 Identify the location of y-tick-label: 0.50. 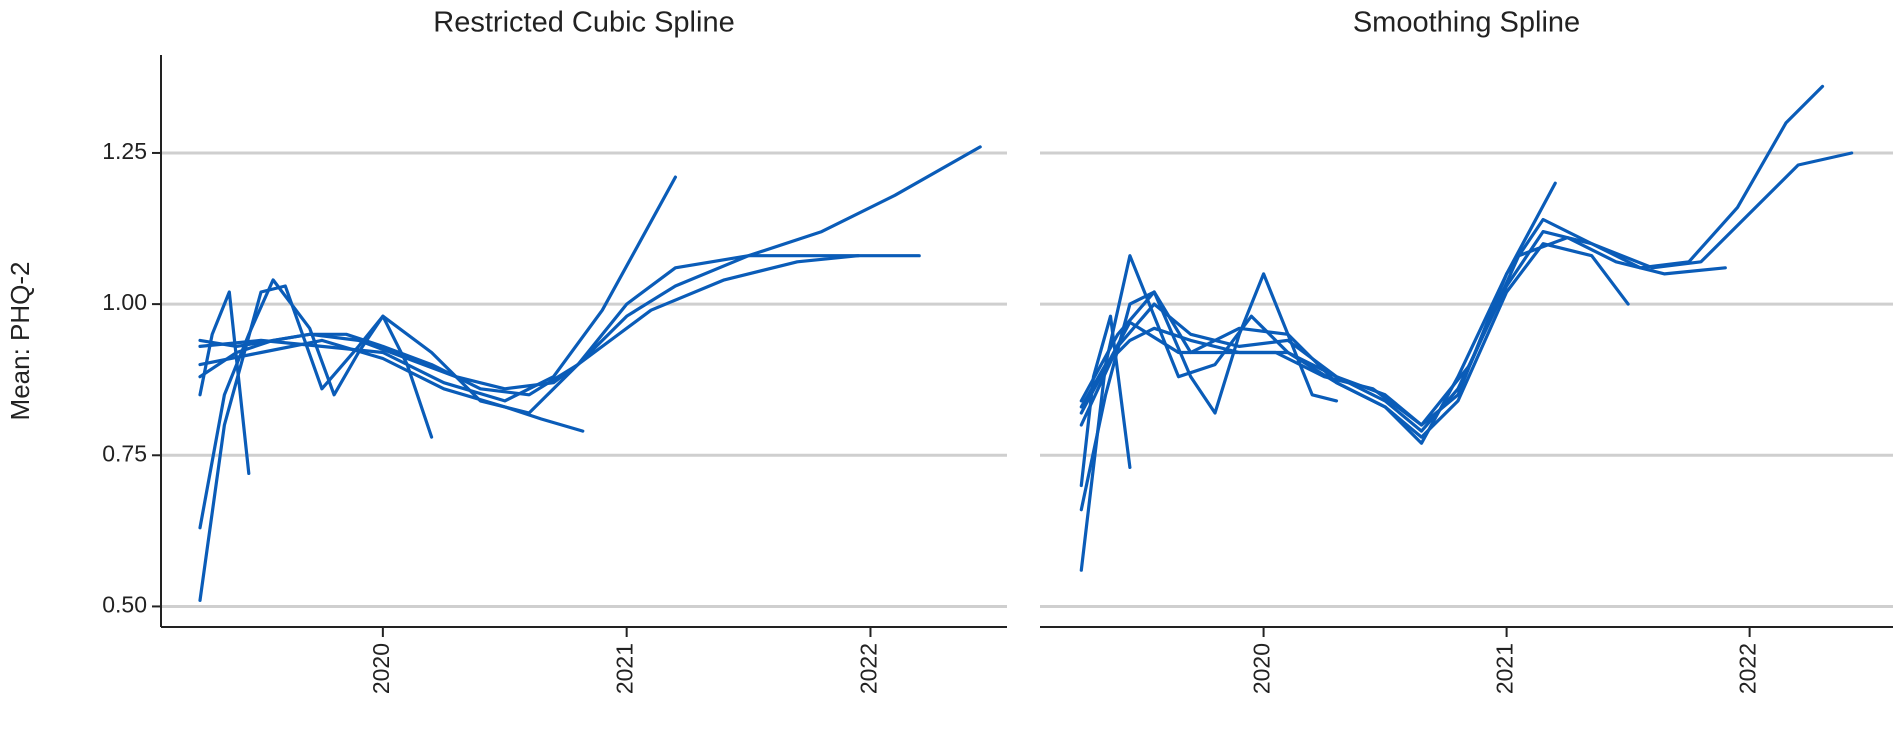
(124, 605).